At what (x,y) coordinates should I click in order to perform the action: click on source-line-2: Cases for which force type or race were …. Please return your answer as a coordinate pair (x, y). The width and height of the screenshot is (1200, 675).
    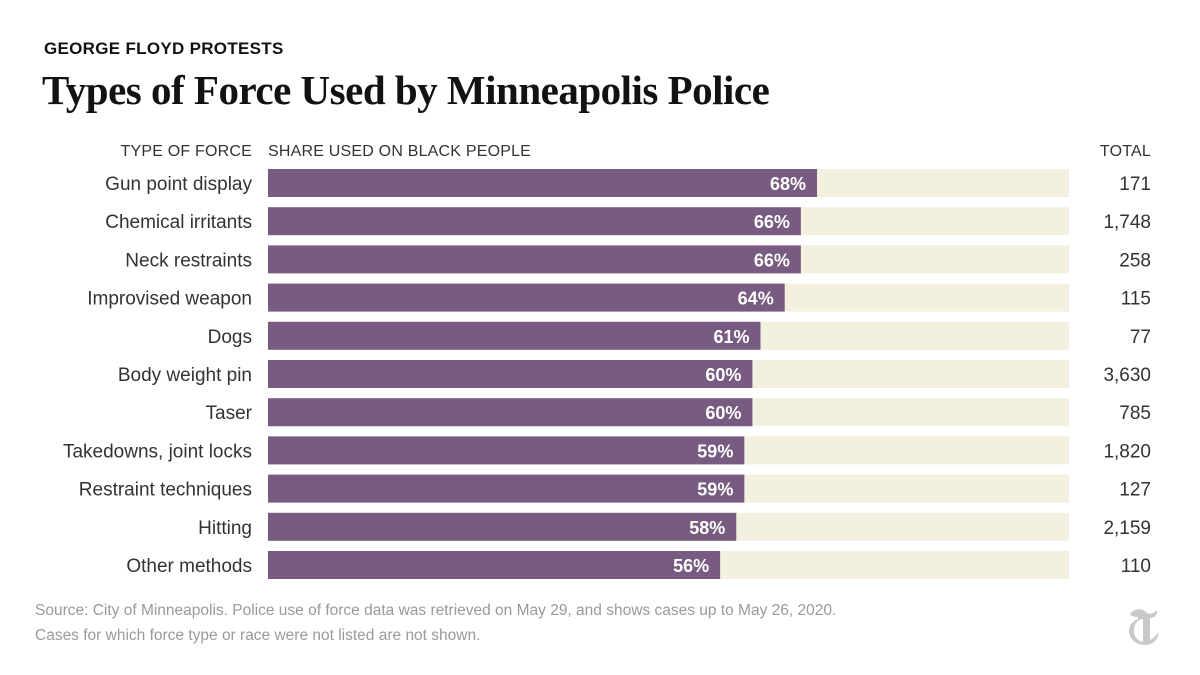
    Looking at the image, I should click on (258, 635).